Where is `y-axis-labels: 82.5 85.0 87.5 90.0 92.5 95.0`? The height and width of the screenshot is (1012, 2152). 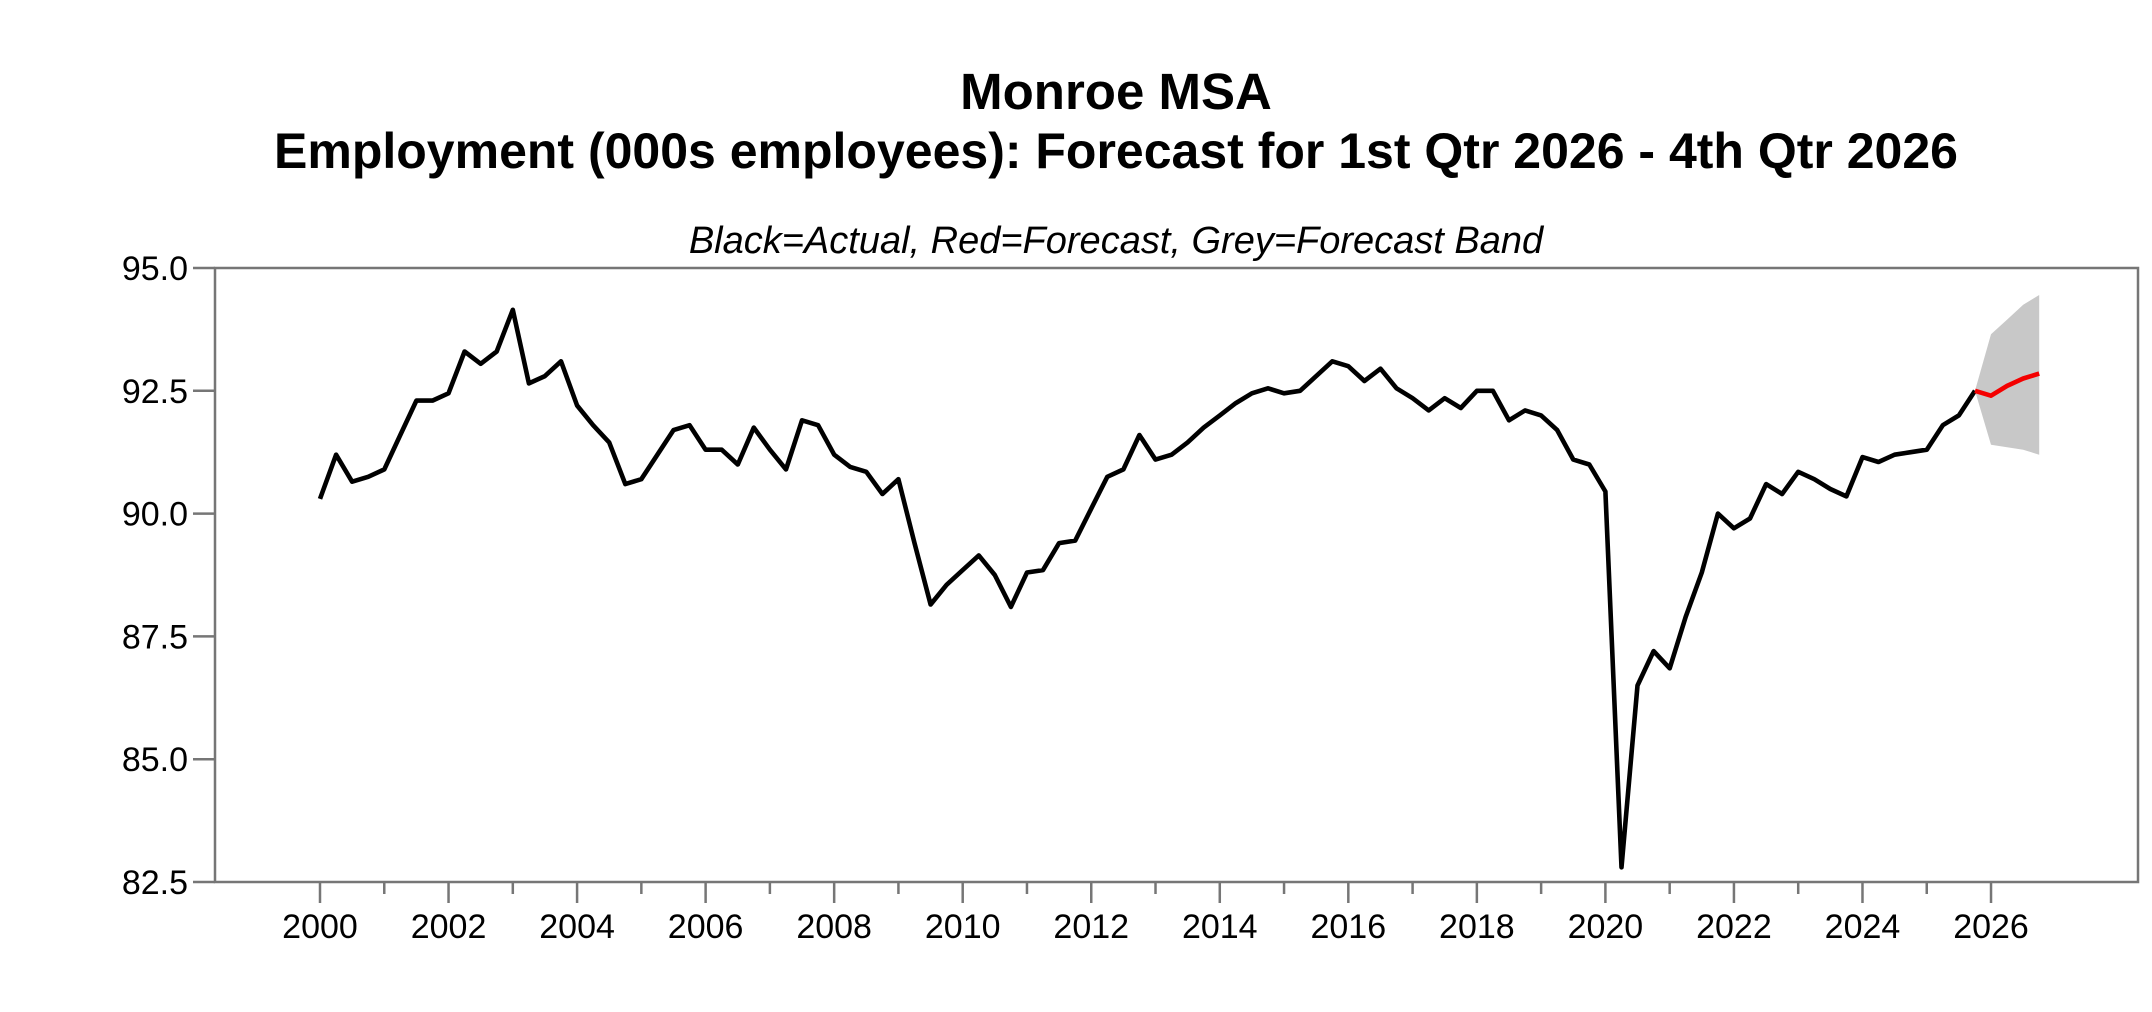 y-axis-labels: 82.5 85.0 87.5 90.0 92.5 95.0 is located at coordinates (155, 576).